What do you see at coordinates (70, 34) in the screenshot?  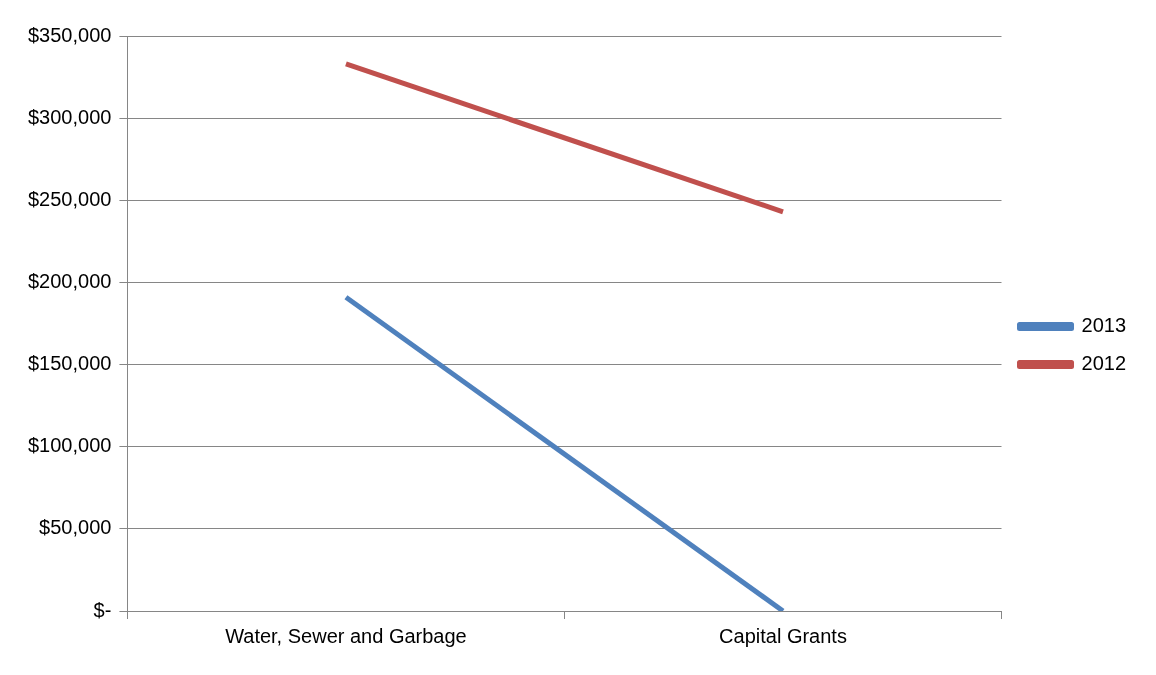 I see `y-tick-label: $350,000` at bounding box center [70, 34].